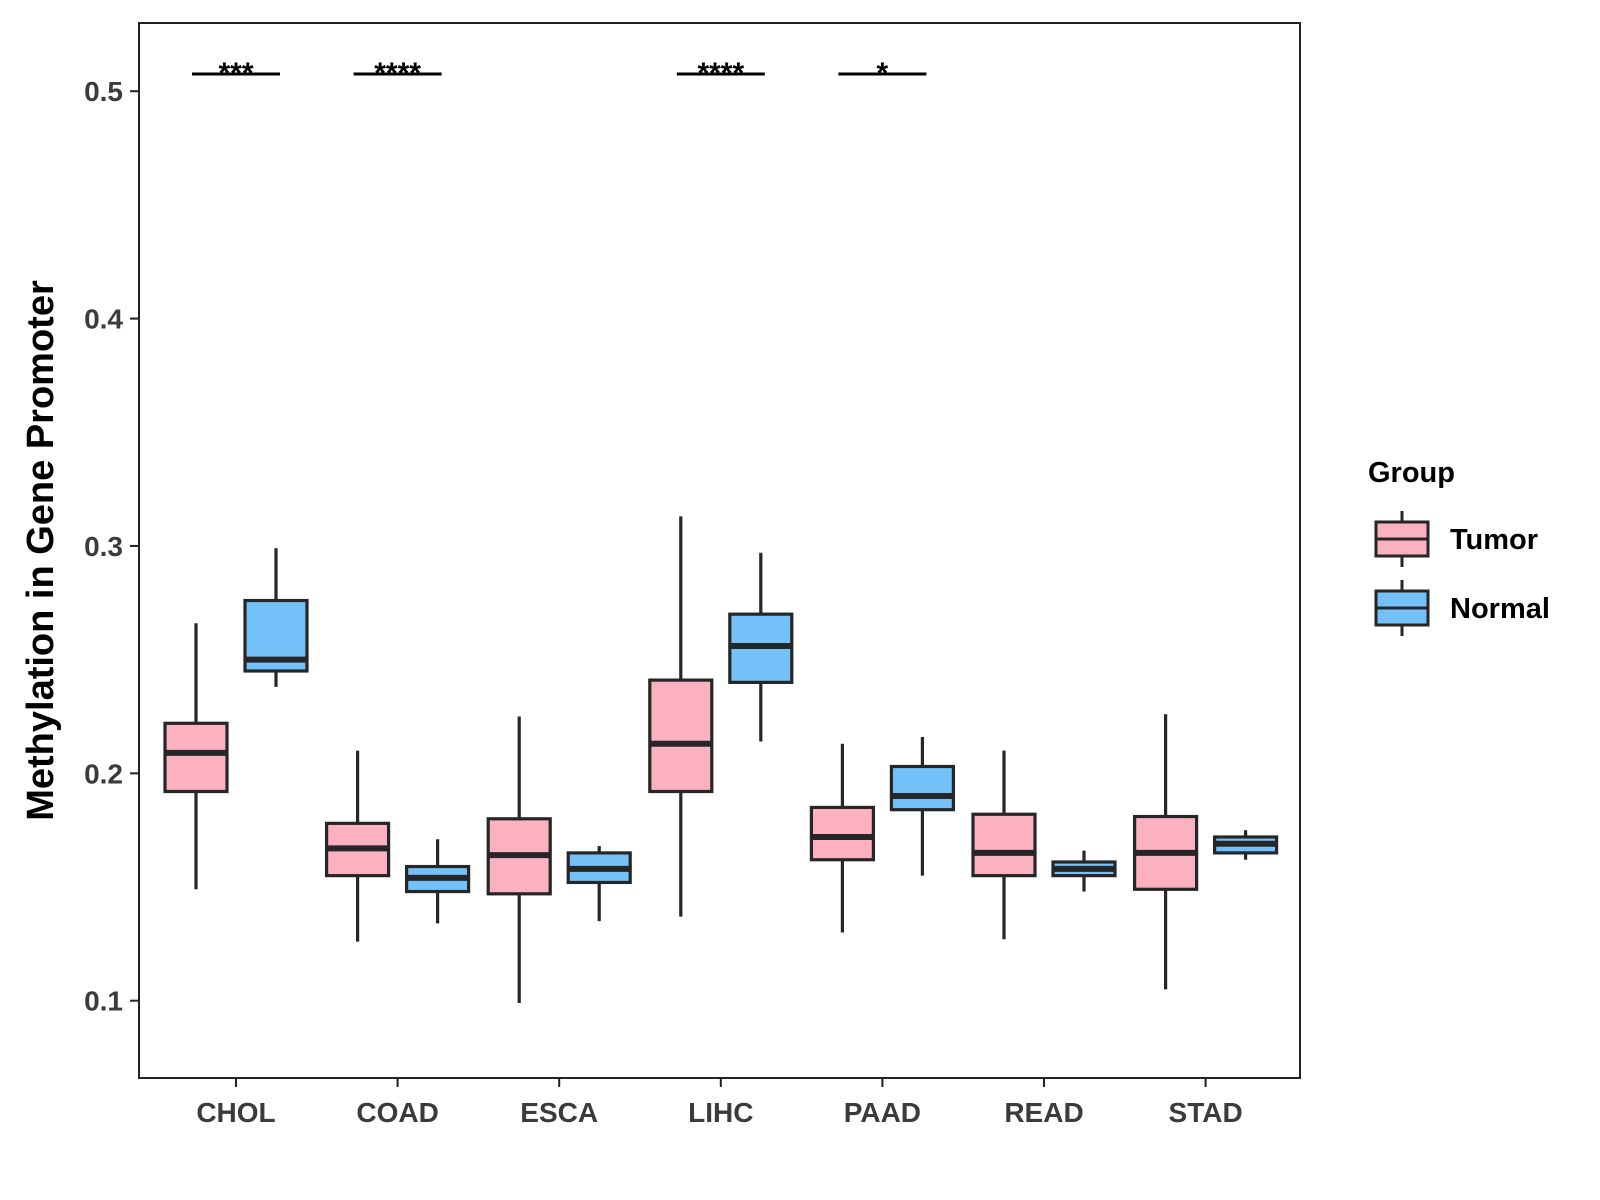 The width and height of the screenshot is (1600, 1200). I want to click on box-tumor-coad, so click(358, 846).